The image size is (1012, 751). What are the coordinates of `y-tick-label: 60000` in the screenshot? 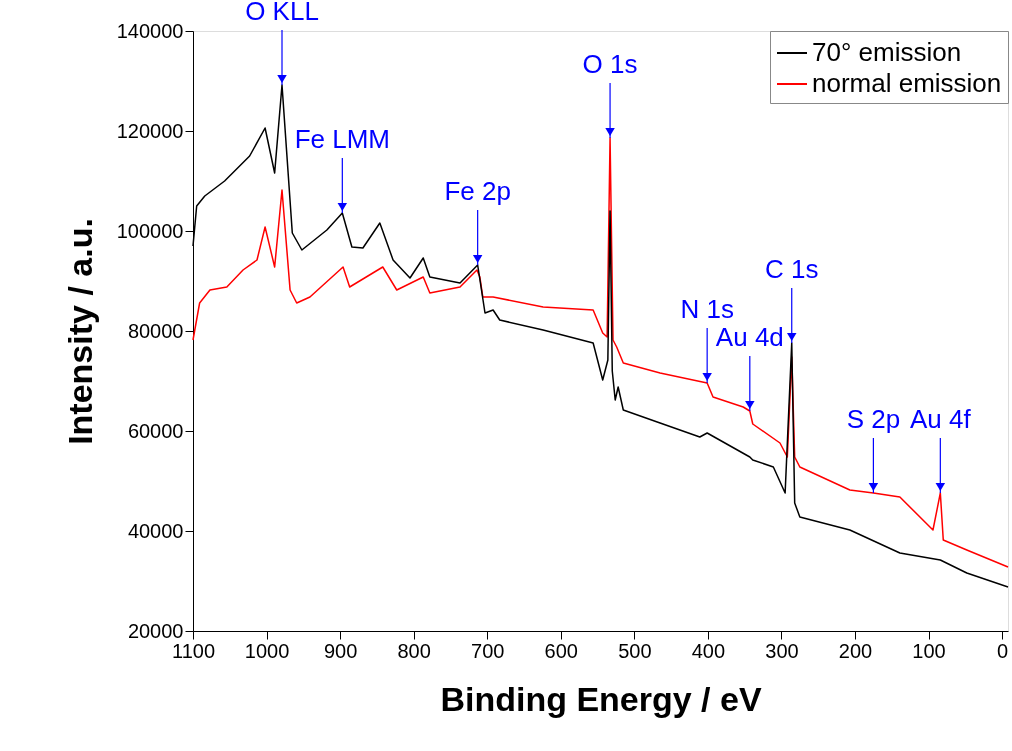 It's located at (155, 430).